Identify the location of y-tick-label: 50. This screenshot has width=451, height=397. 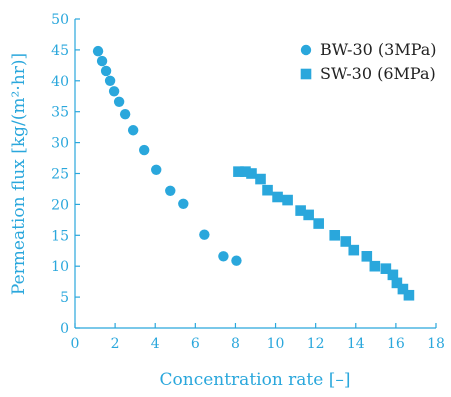
(60, 20).